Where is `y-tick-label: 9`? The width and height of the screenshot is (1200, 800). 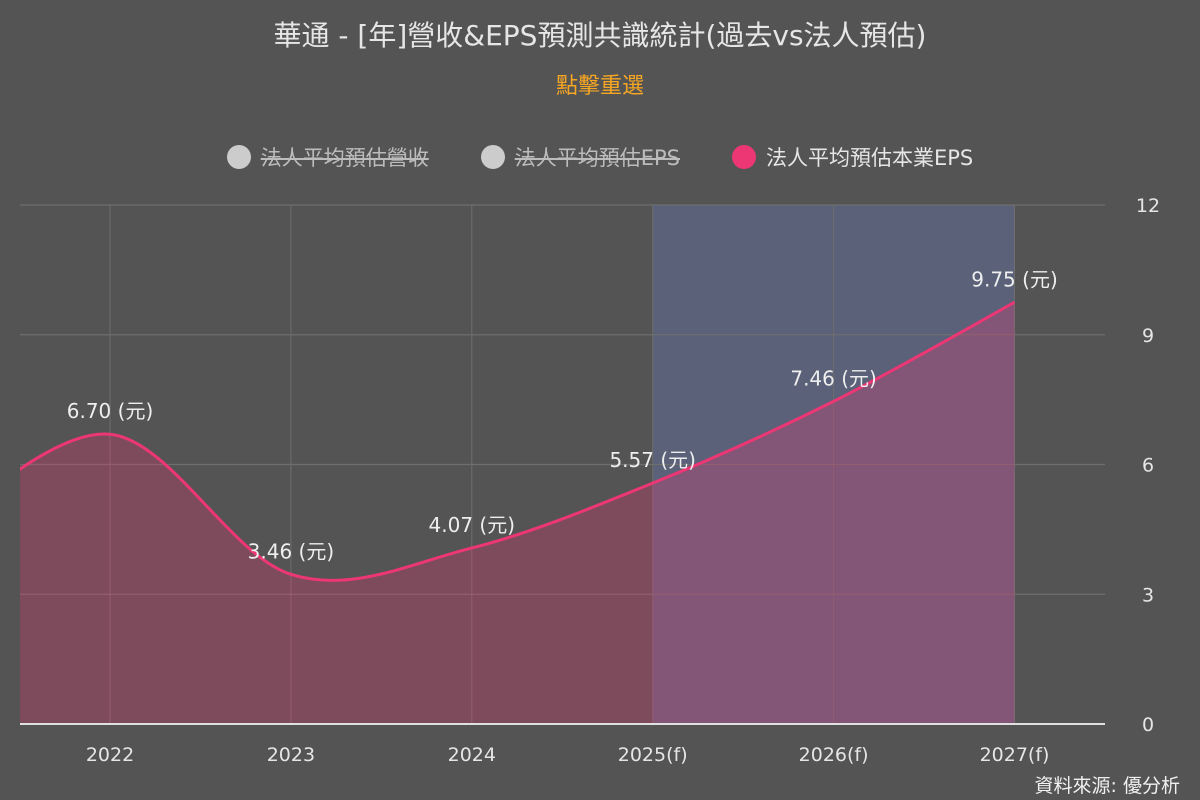
y-tick-label: 9 is located at coordinates (1148, 336).